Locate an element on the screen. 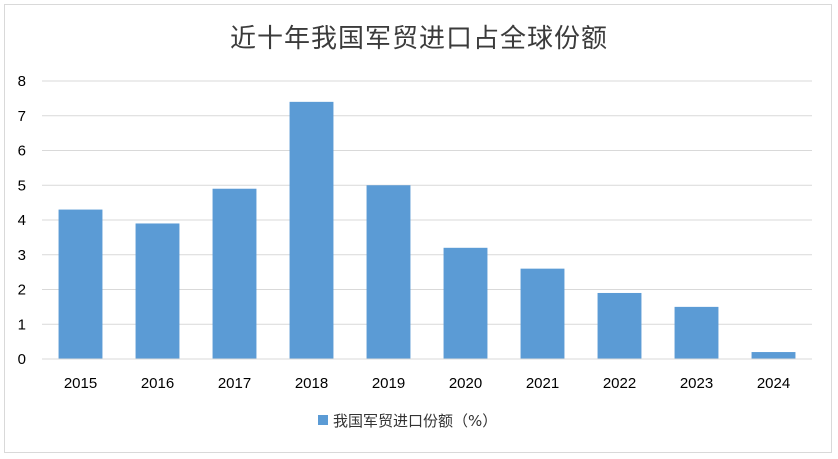 The height and width of the screenshot is (459, 838). legend-swatch is located at coordinates (323, 420).